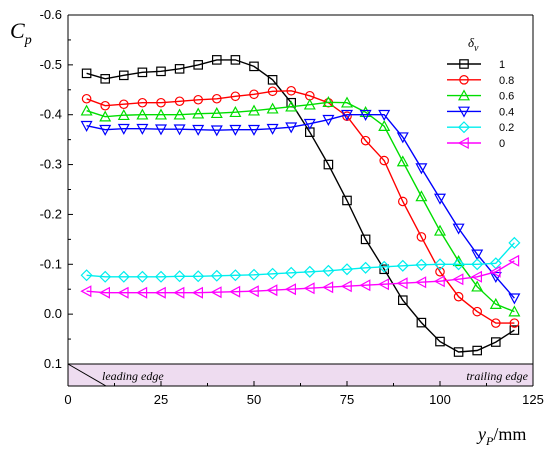 The width and height of the screenshot is (550, 454). I want to click on legend-label: 0, so click(502, 144).